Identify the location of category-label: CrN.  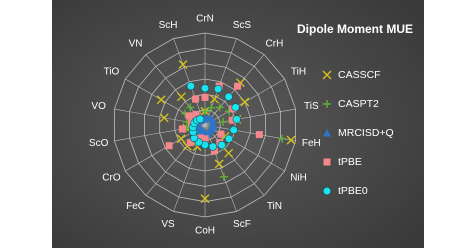
(205, 19).